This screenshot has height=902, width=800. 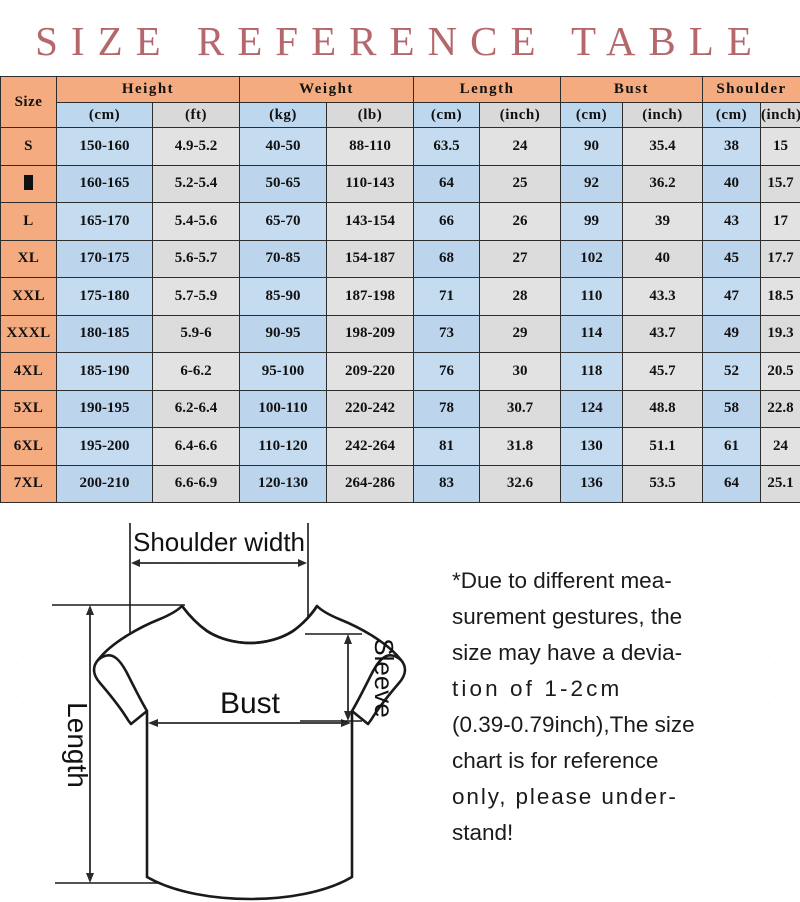 What do you see at coordinates (662, 258) in the screenshot?
I see `cell-bust-in: 40` at bounding box center [662, 258].